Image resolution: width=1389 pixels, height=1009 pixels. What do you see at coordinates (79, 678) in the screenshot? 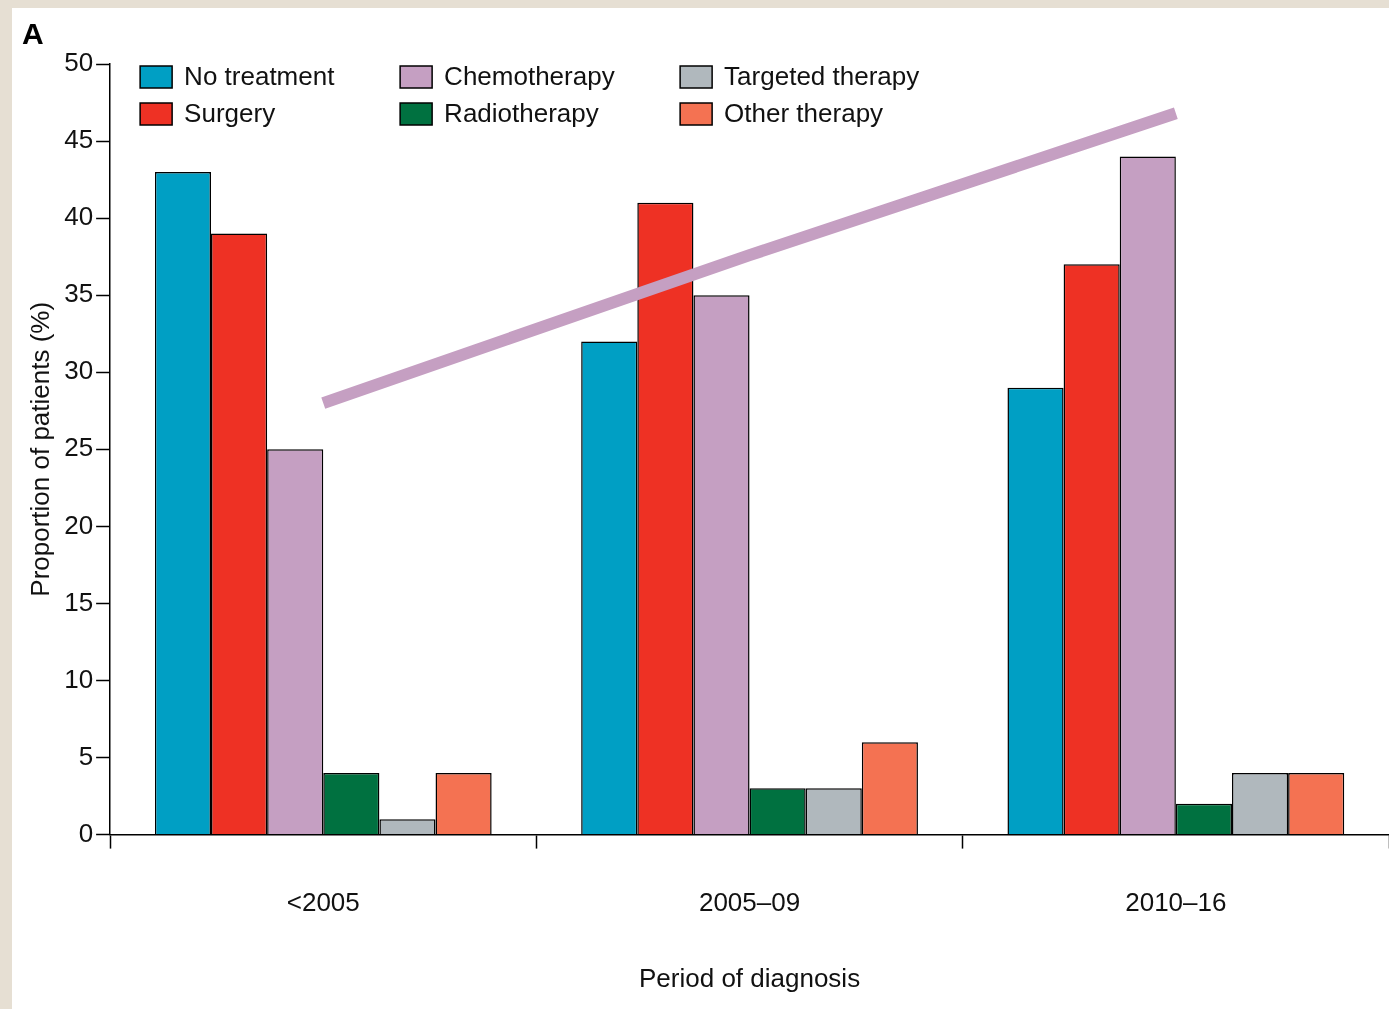
I see `y-tick-label: 10` at bounding box center [79, 678].